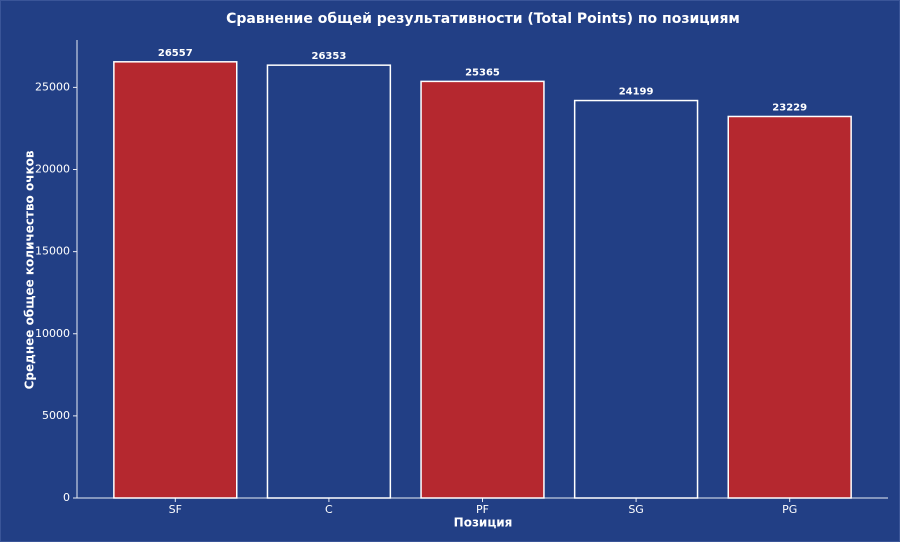 This screenshot has width=900, height=542. Describe the element at coordinates (329, 509) in the screenshot. I see `x-tick-label: C` at that location.